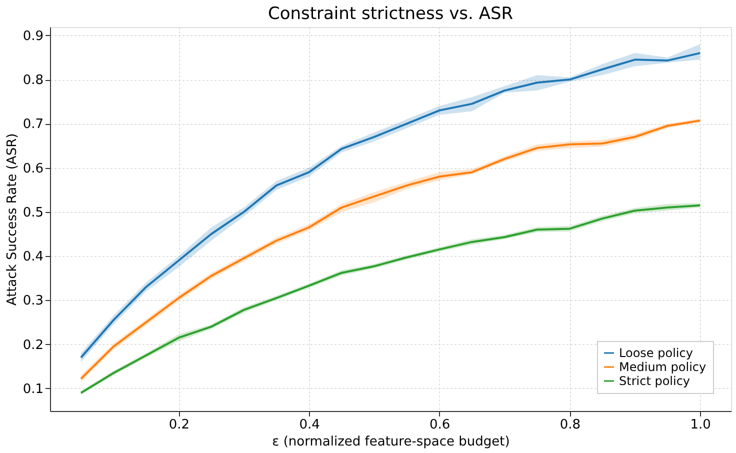 The height and width of the screenshot is (453, 736). What do you see at coordinates (33, 168) in the screenshot?
I see `y-tick-label: 0.6` at bounding box center [33, 168].